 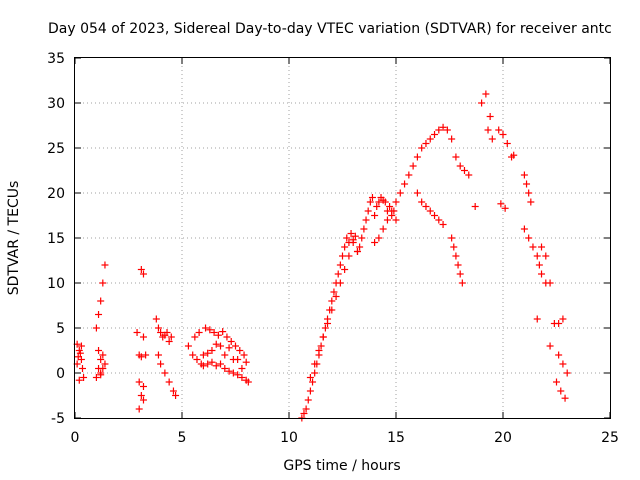 I want to click on x-tick-label: 5, so click(x=182, y=438).